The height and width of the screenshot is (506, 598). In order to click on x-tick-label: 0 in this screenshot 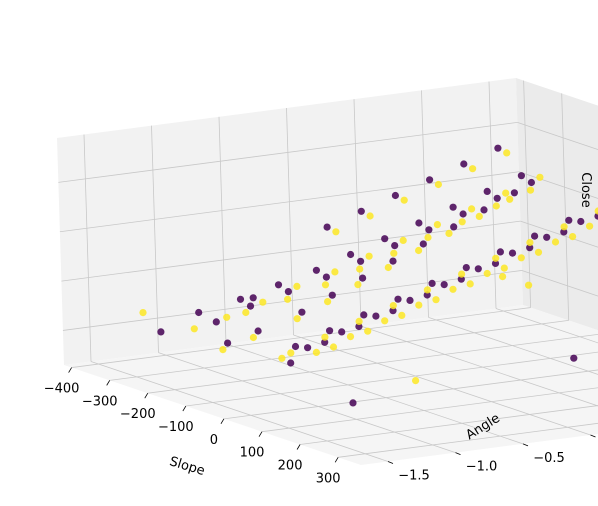, I will do `click(214, 440)`.